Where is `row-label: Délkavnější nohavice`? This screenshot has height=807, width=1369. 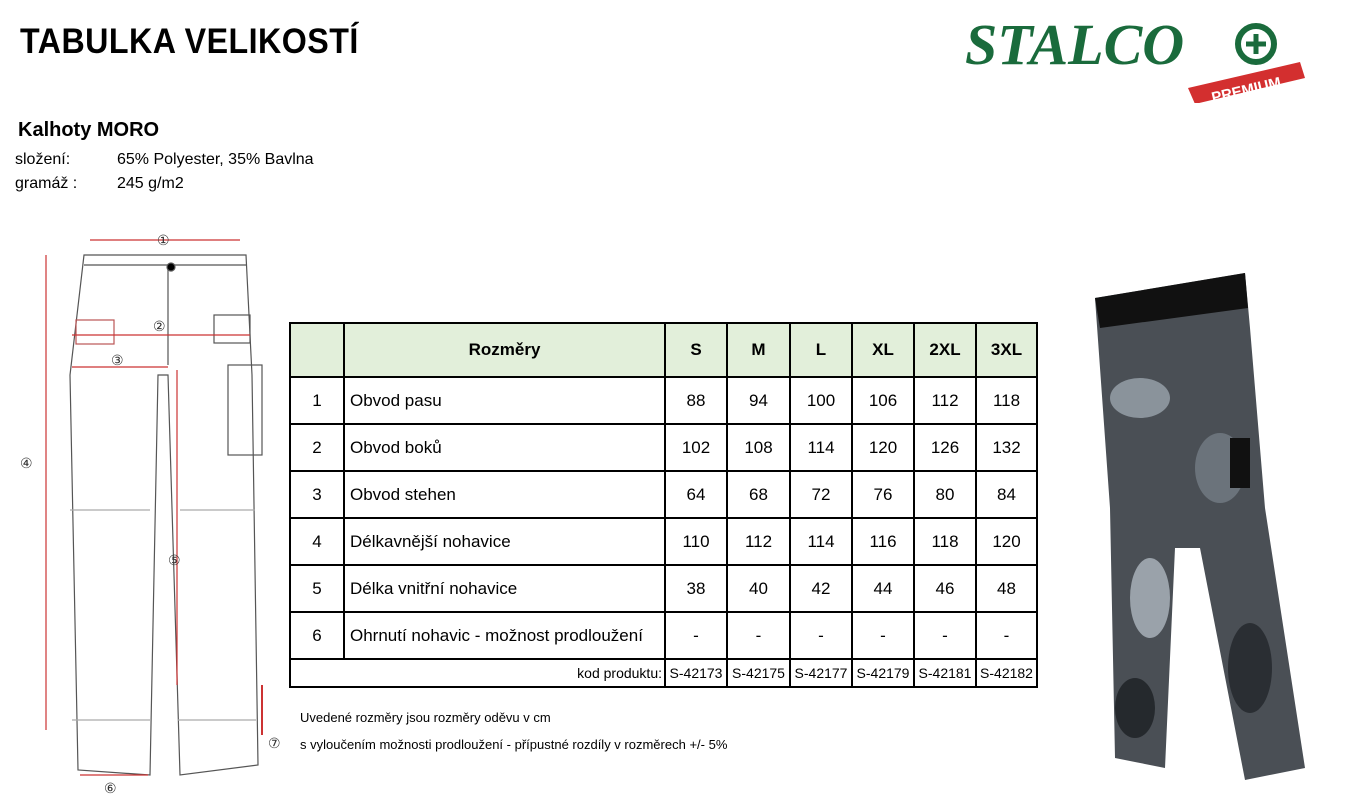 row-label: Délkavnější nohavice is located at coordinates (504, 541).